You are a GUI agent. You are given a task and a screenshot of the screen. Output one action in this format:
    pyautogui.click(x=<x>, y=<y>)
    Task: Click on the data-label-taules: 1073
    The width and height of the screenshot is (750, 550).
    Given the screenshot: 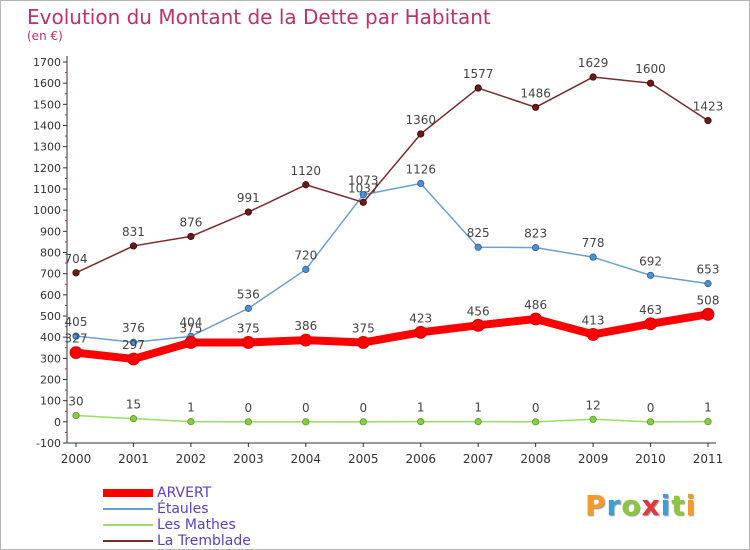 What is the action you would take?
    pyautogui.click(x=363, y=181)
    